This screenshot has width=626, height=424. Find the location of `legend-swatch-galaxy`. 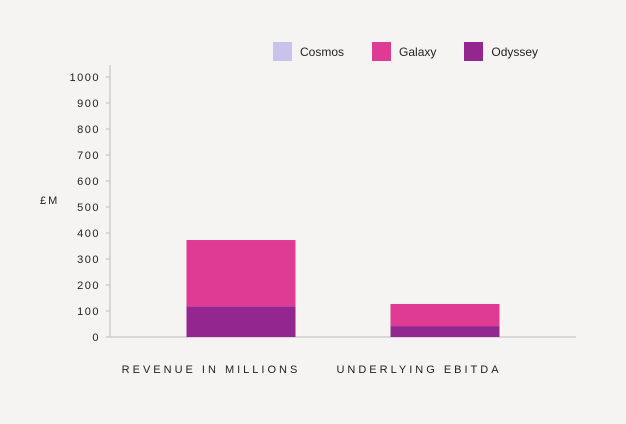

legend-swatch-galaxy is located at coordinates (382, 51).